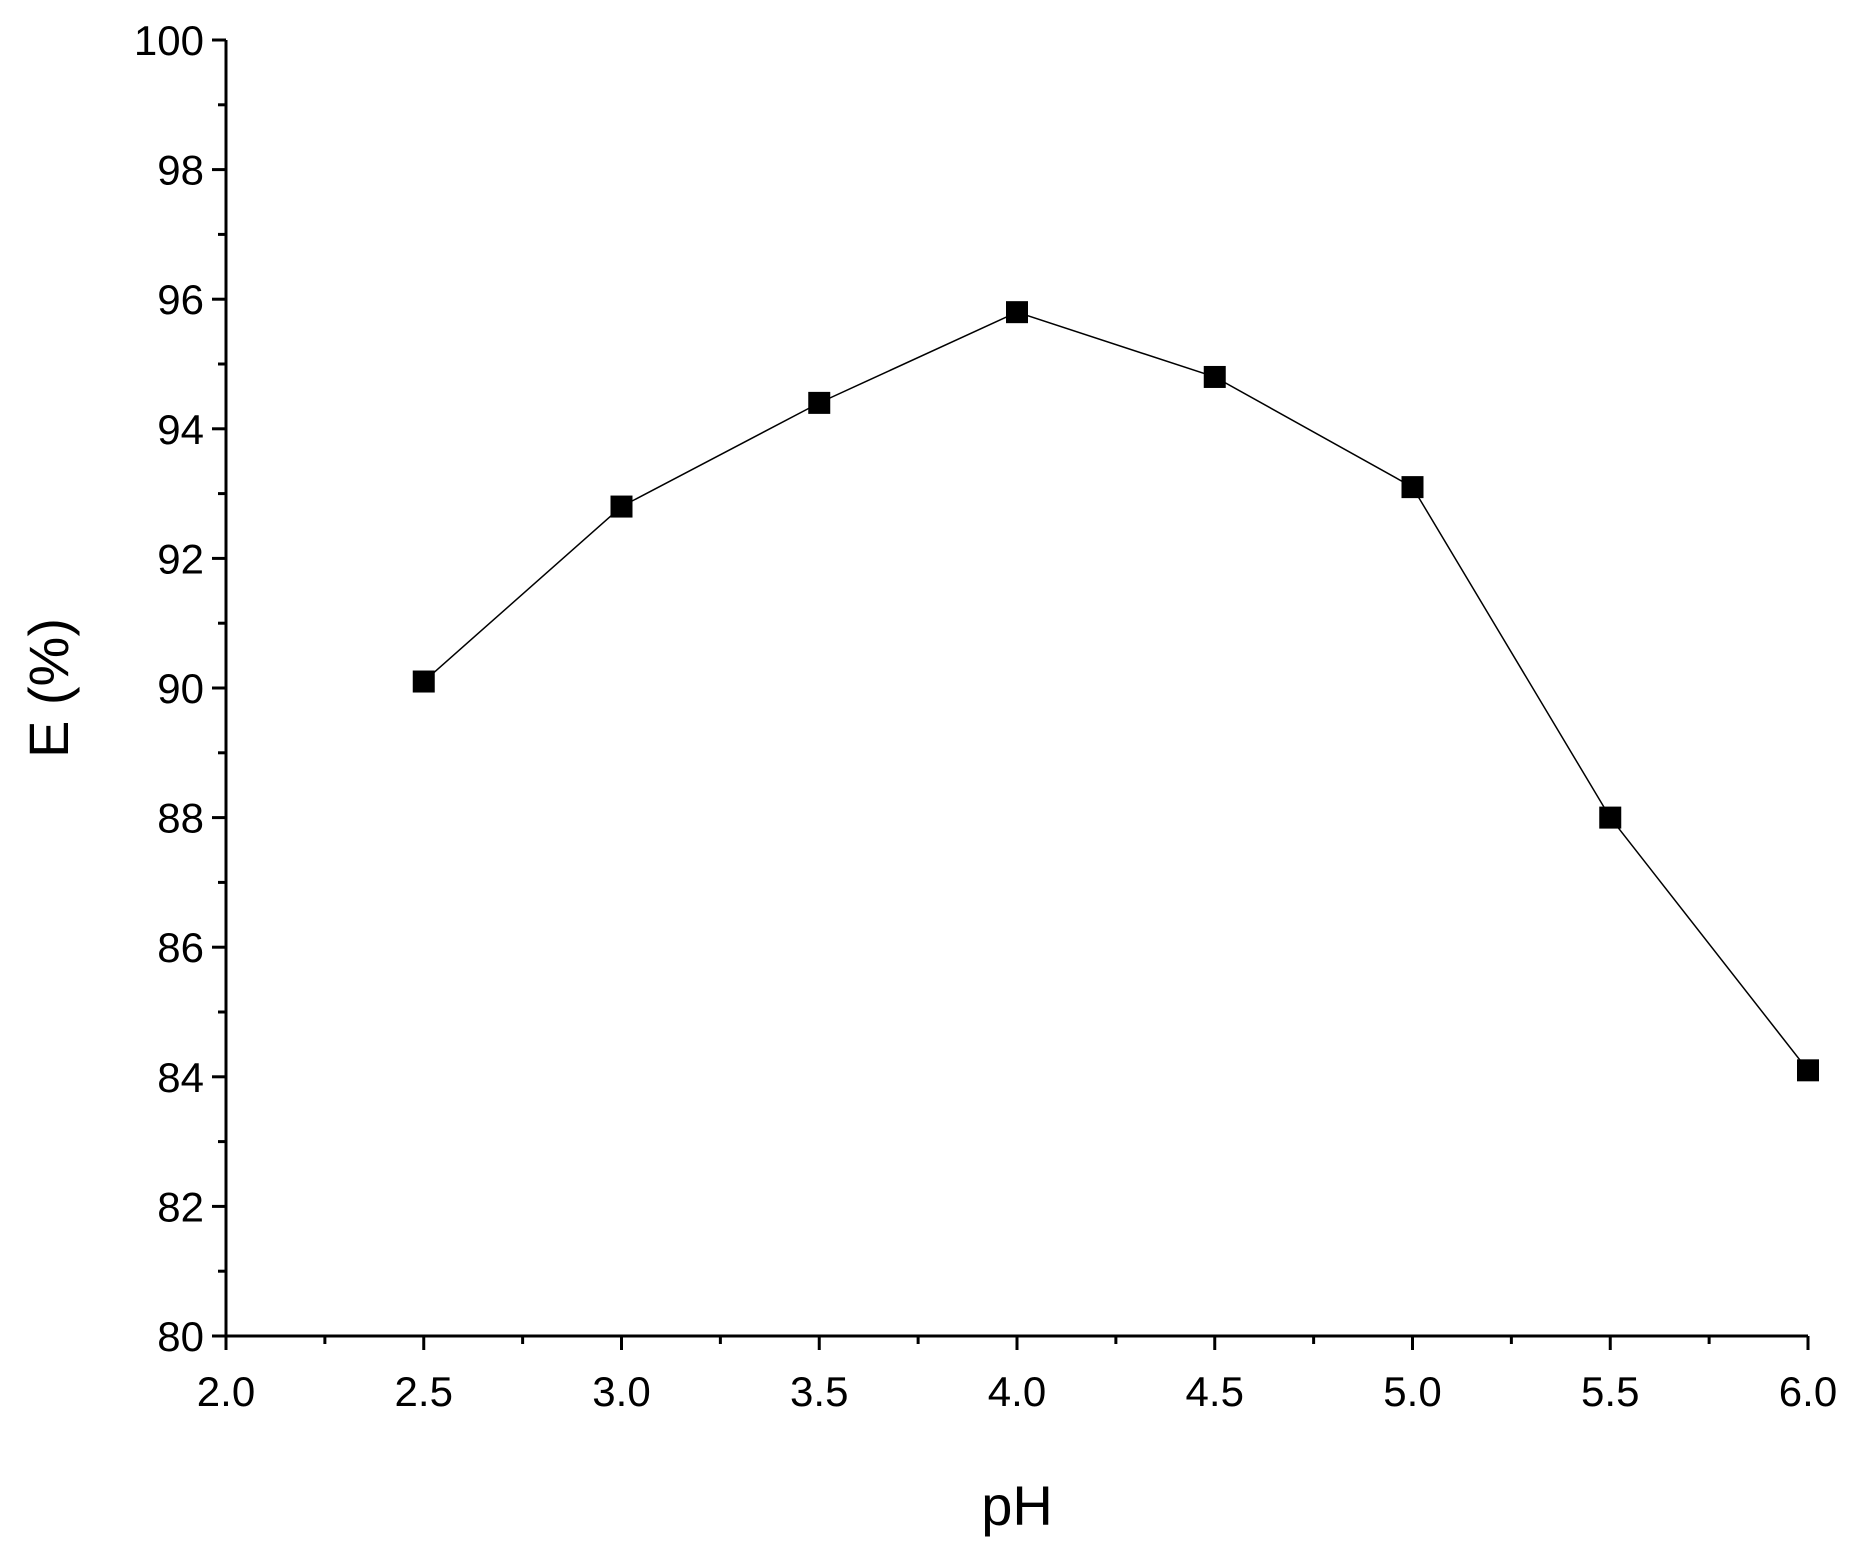 This screenshot has width=1853, height=1558. Describe the element at coordinates (1808, 1391) in the screenshot. I see `x-tick-label: 6.0` at that location.